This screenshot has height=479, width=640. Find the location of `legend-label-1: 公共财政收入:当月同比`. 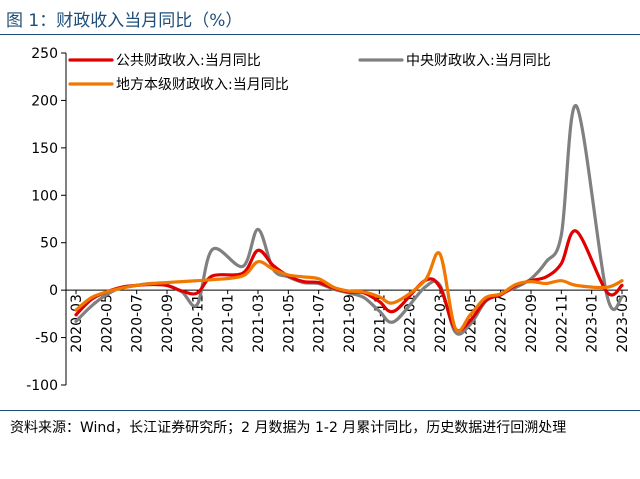

legend-label-1: 公共财政收入:当月同比 is located at coordinates (188, 61).